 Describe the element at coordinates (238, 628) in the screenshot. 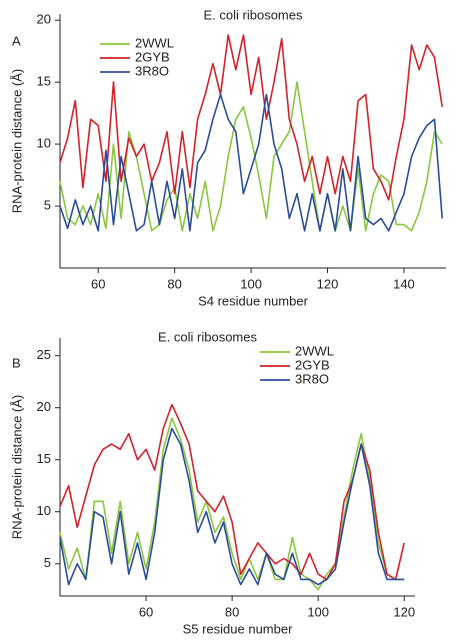

I see `x-axis-label: S5 residue number` at that location.